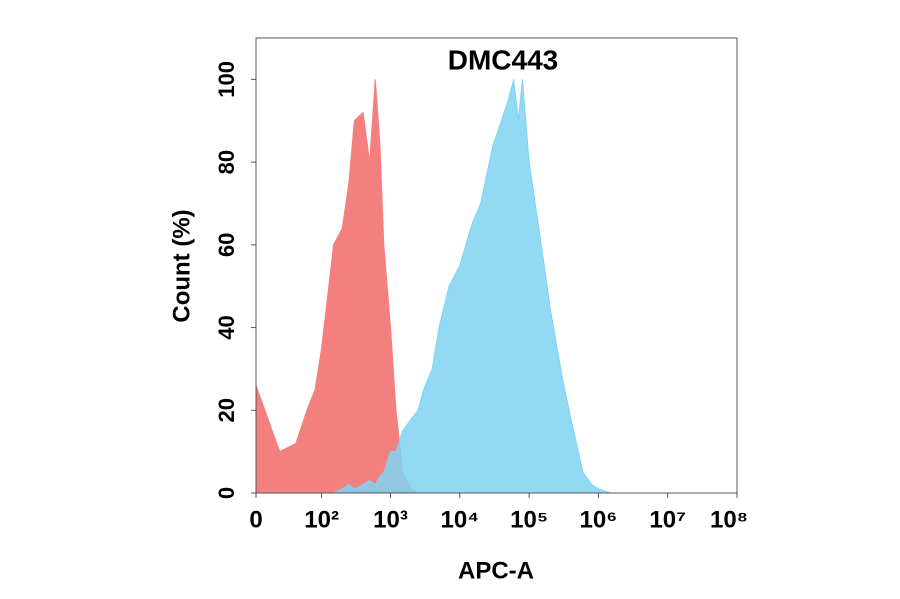 Image resolution: width=900 pixels, height=599 pixels. What do you see at coordinates (460, 519) in the screenshot?
I see `x-tick-label: 10⁴` at bounding box center [460, 519].